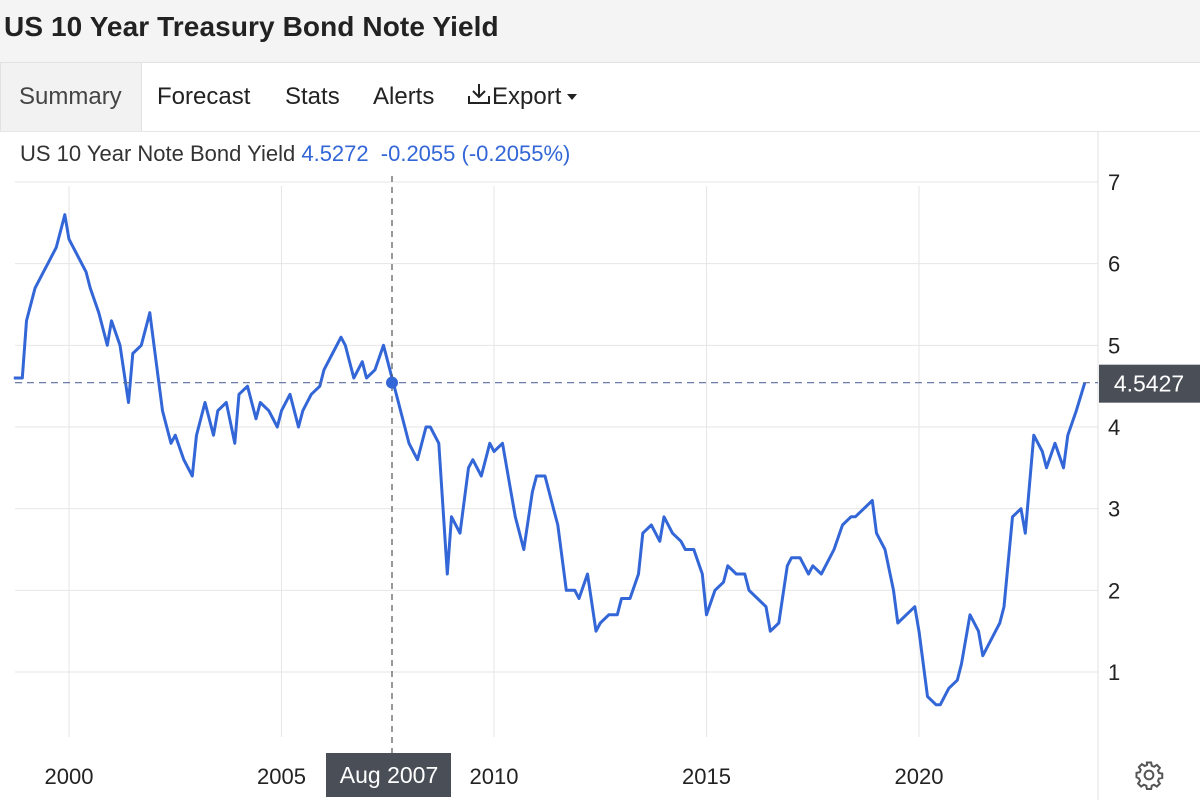 This screenshot has height=801, width=1200. Describe the element at coordinates (516, 153) in the screenshot. I see `legend-change-pct: (-0.2055%)` at that location.